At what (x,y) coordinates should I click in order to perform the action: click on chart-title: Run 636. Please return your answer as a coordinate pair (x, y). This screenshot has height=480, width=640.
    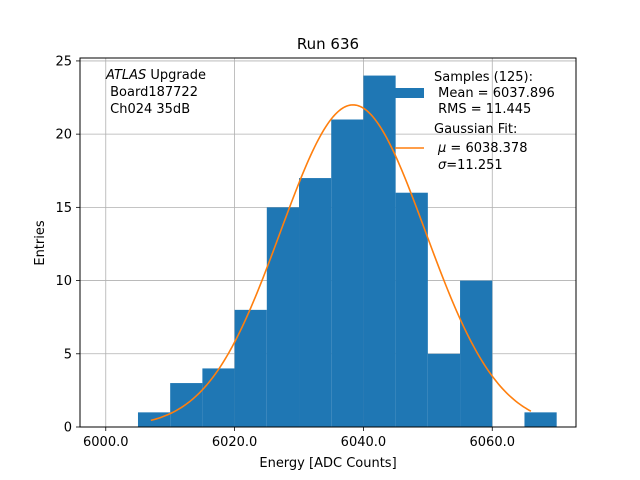
    Looking at the image, I should click on (328, 44).